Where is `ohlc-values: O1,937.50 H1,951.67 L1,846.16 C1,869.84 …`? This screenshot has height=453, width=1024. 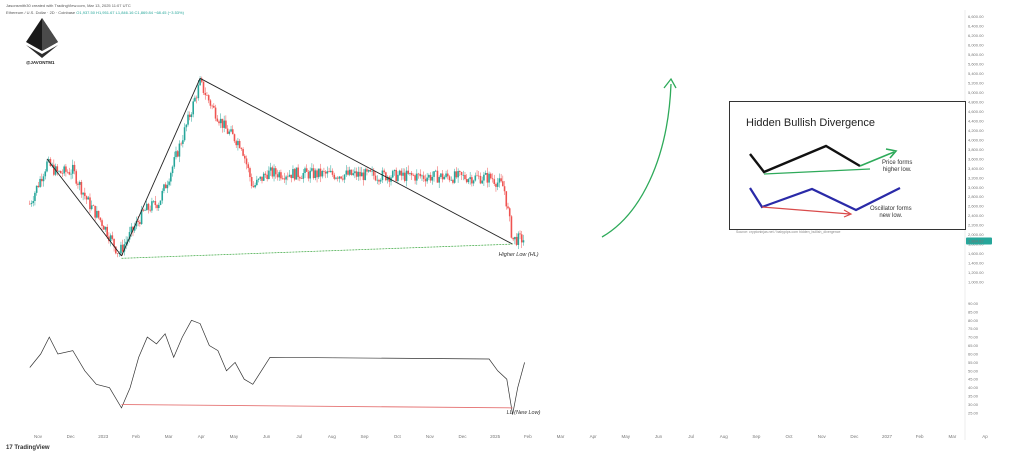
ohlc-values: O1,937.50 H1,951.67 L1,846.16 C1,869.84 … is located at coordinates (130, 12).